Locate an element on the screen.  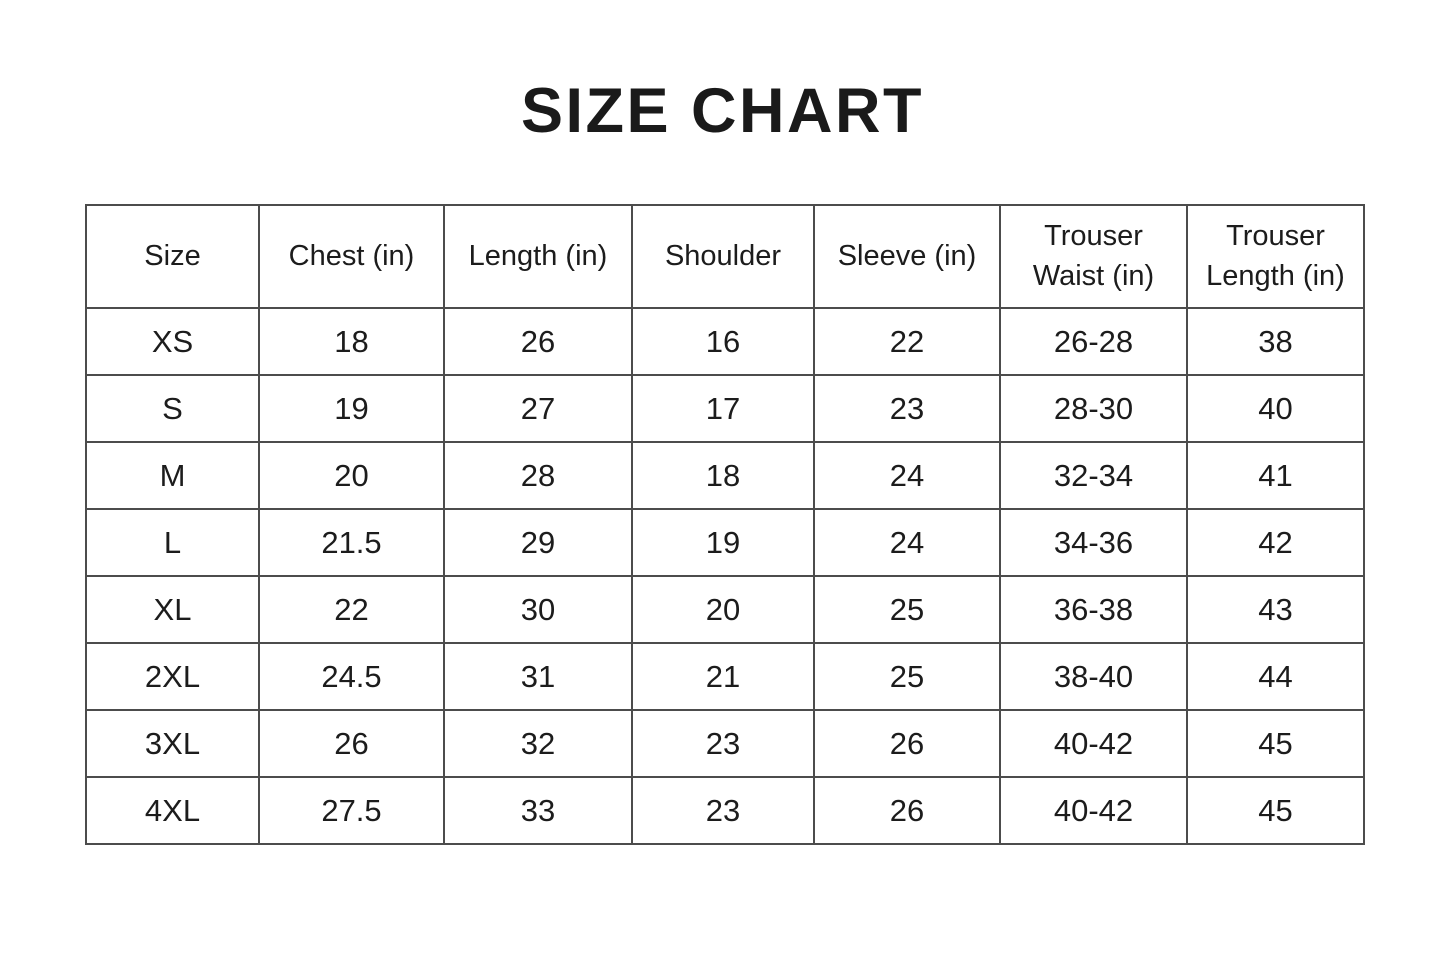
column-header-shoulder: Shoulder is located at coordinates (723, 256).